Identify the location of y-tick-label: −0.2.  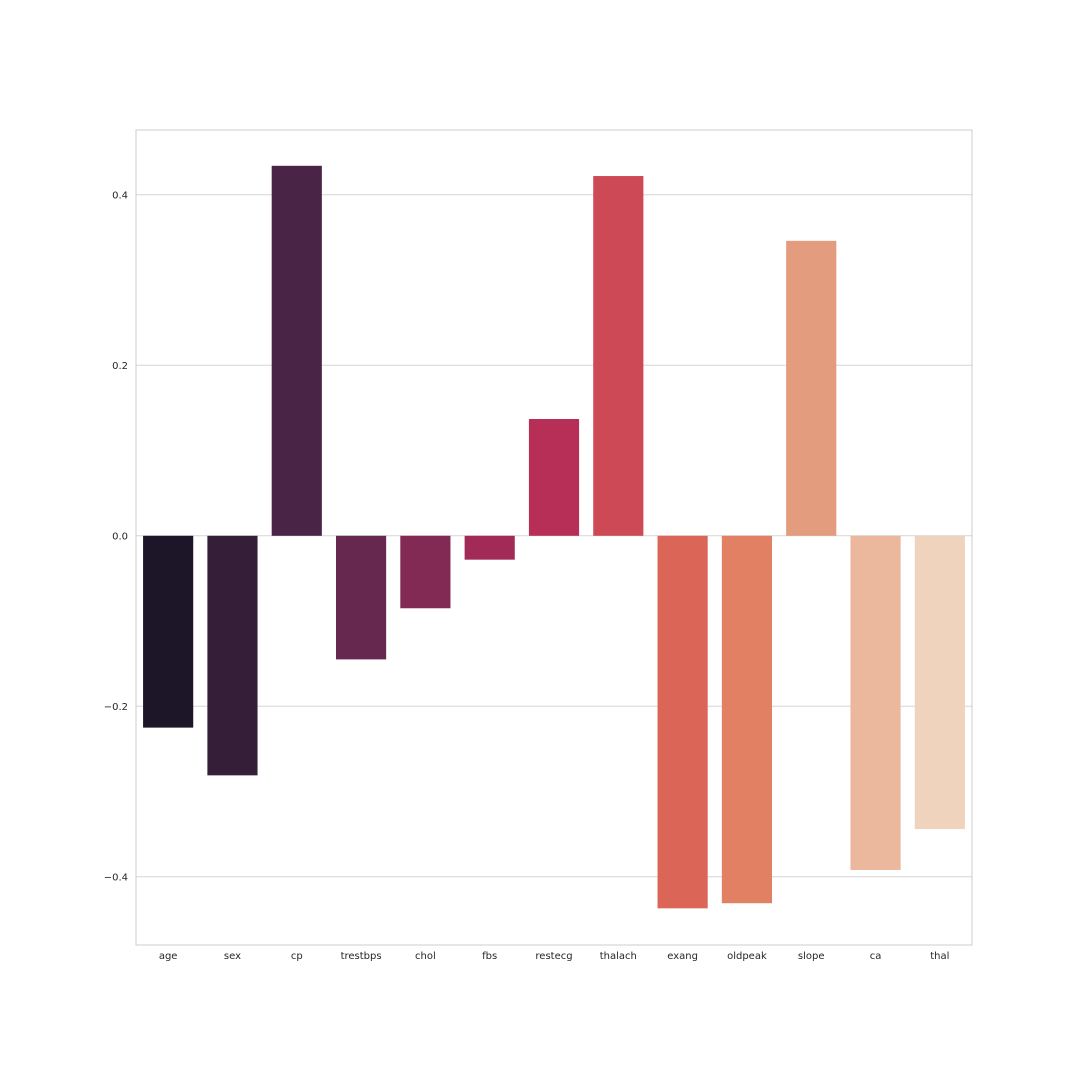
(116, 707).